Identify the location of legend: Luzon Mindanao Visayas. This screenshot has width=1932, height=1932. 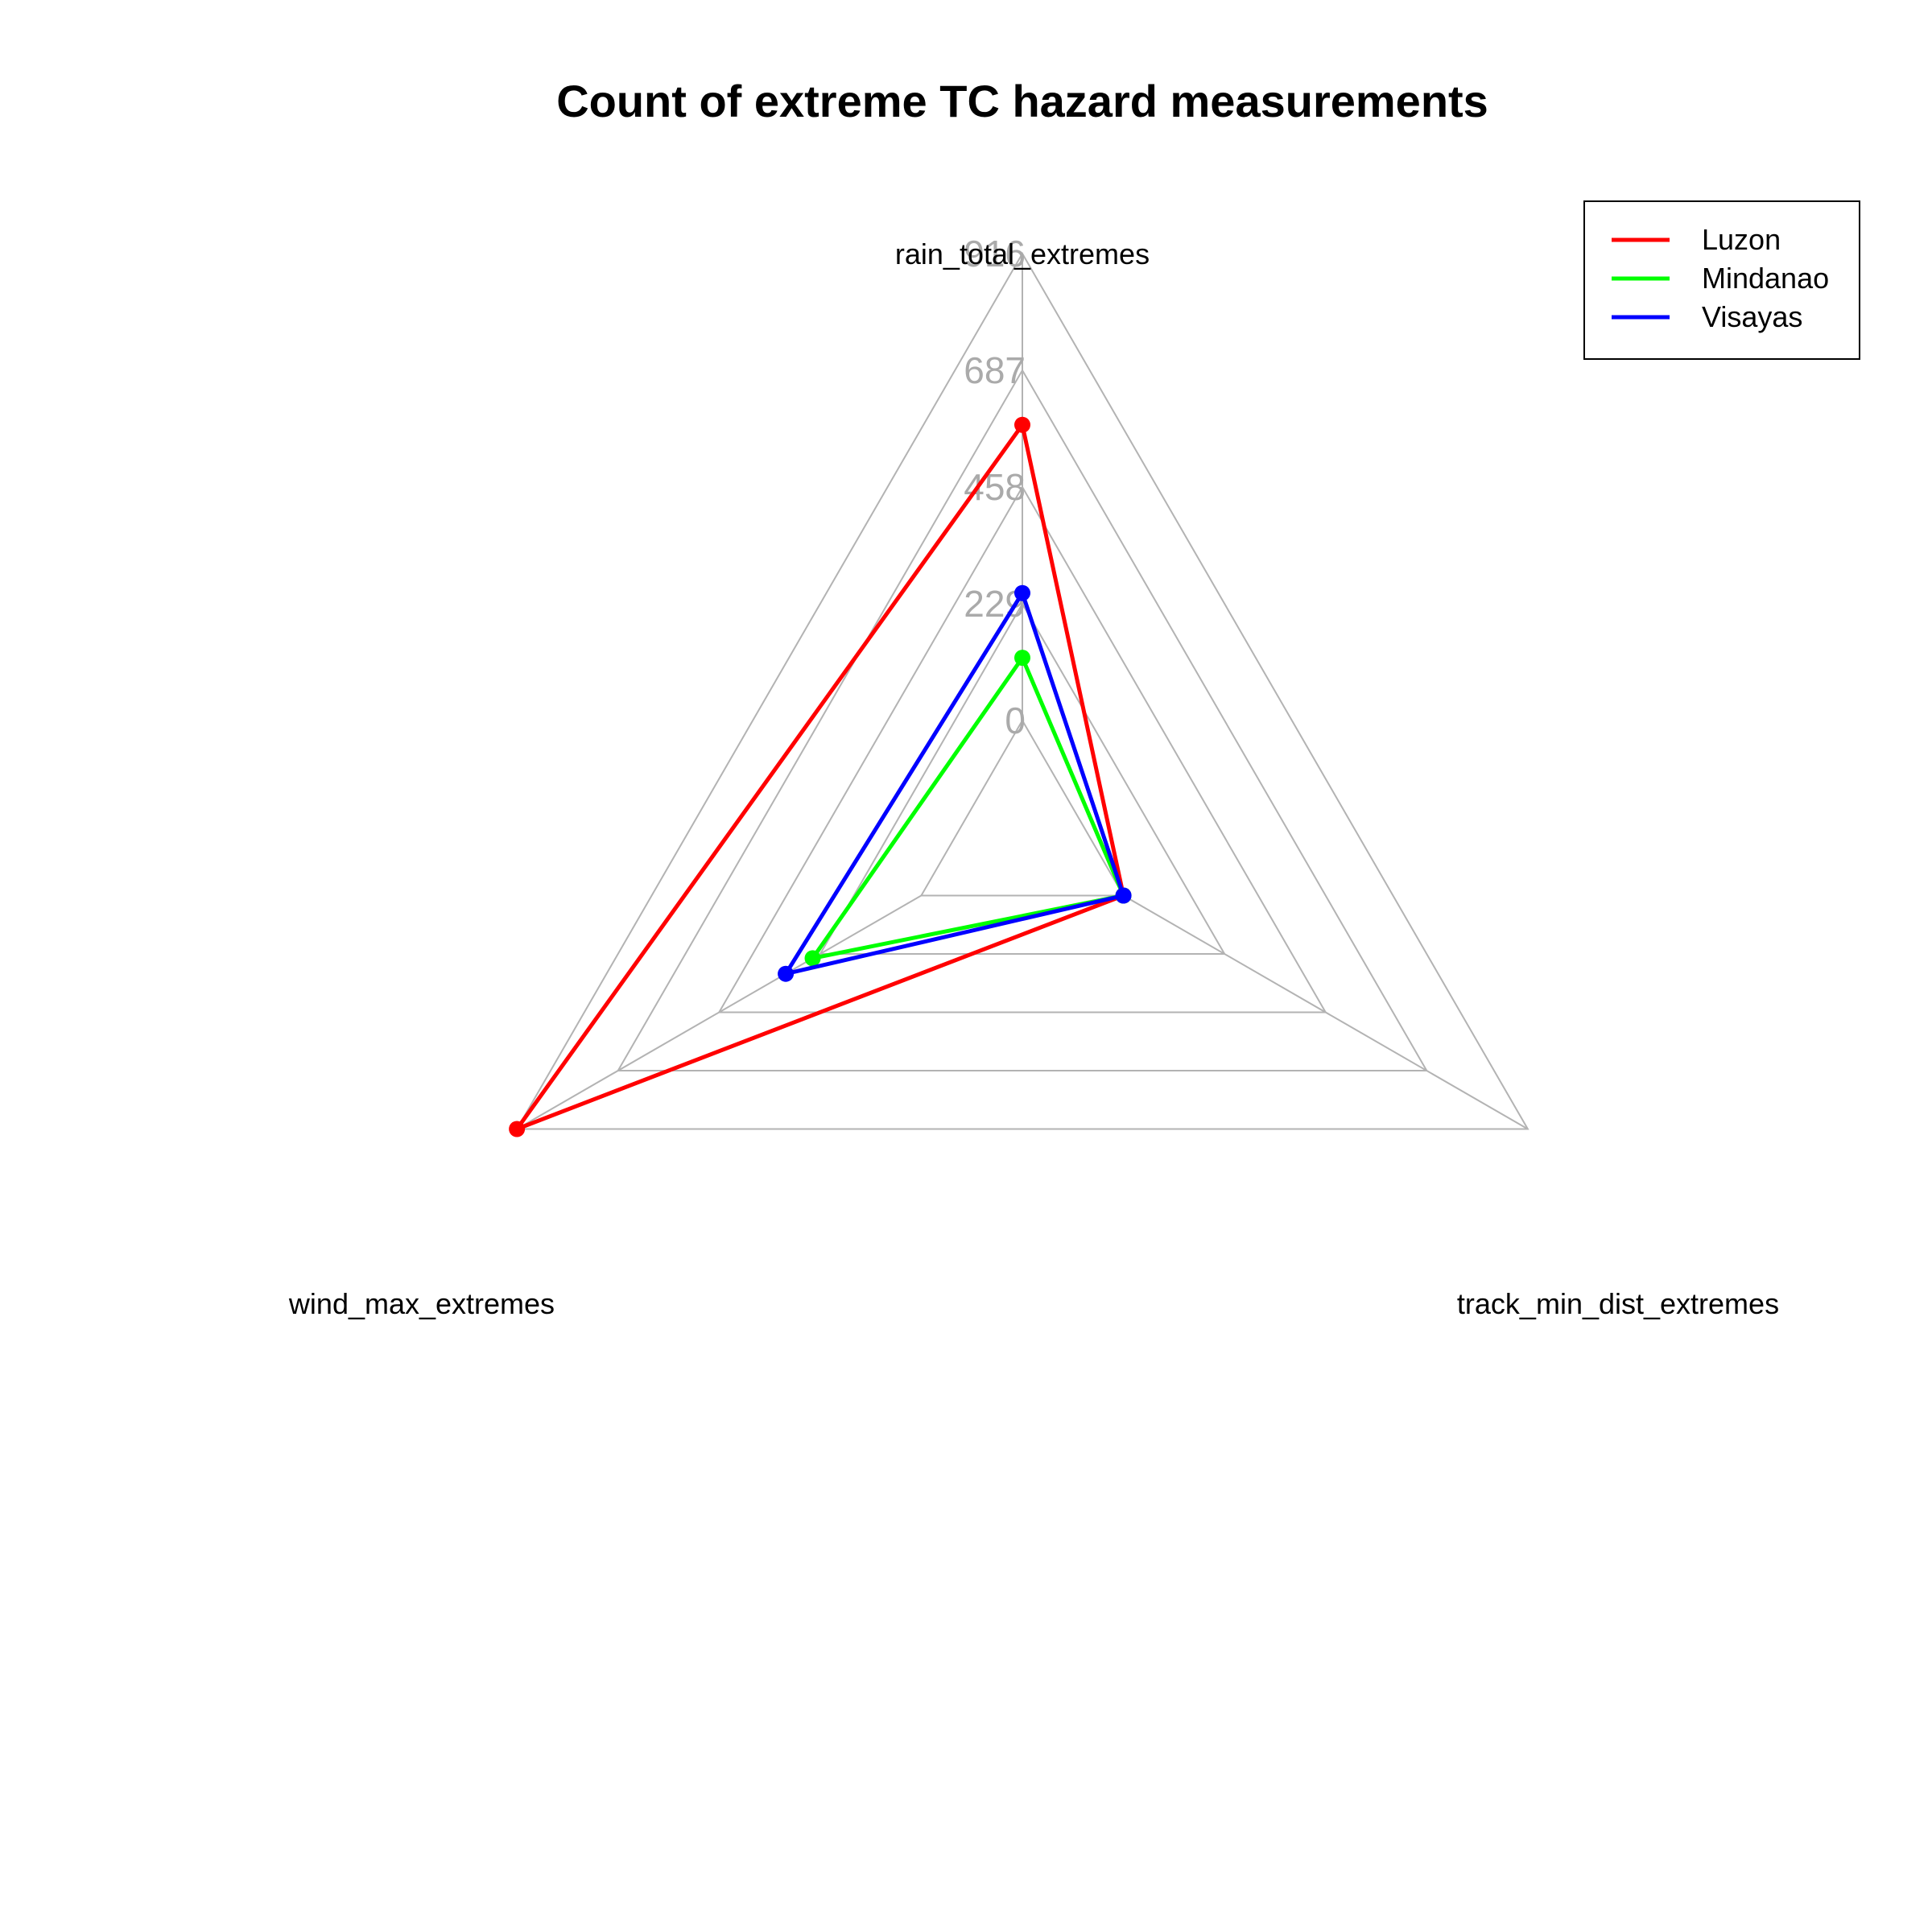
(1721, 280).